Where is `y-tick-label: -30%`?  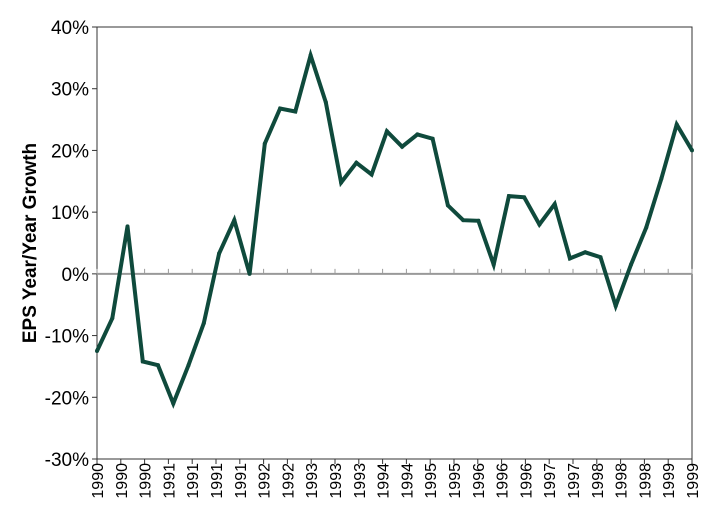 y-tick-label: -30% is located at coordinates (67, 460).